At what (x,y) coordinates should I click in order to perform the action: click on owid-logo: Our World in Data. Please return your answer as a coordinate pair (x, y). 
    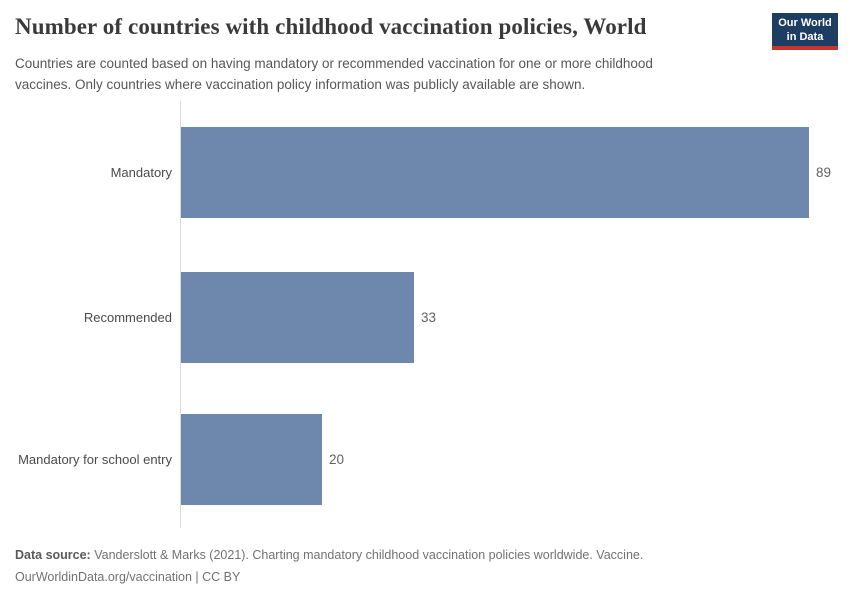
    Looking at the image, I should click on (805, 31).